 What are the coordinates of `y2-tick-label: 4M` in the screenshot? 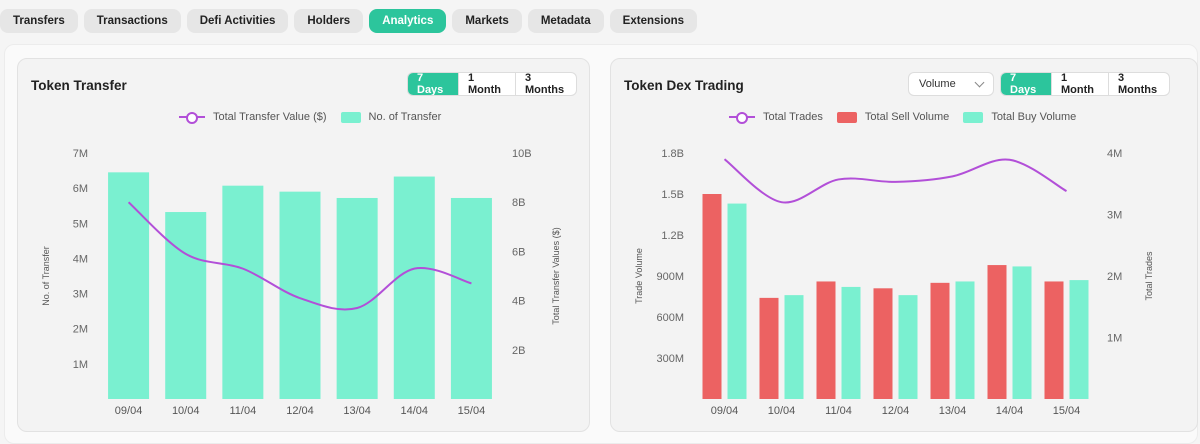 It's located at (1114, 154).